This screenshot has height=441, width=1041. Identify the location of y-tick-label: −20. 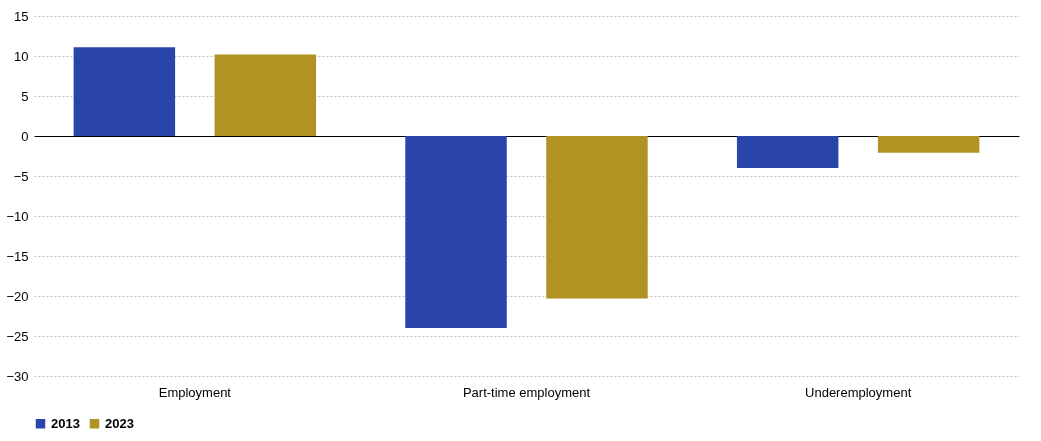
(17, 296).